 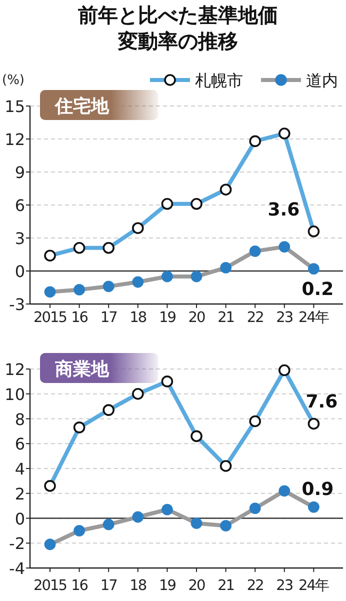 I want to click on y-tick-label: 10, so click(x=14, y=394).